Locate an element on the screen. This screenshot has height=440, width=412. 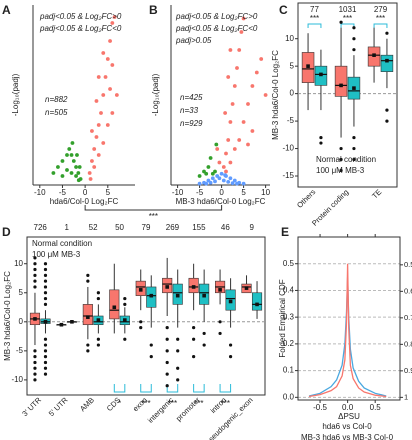
y2-tick-label: 0.9 is located at coordinates (408, 370).